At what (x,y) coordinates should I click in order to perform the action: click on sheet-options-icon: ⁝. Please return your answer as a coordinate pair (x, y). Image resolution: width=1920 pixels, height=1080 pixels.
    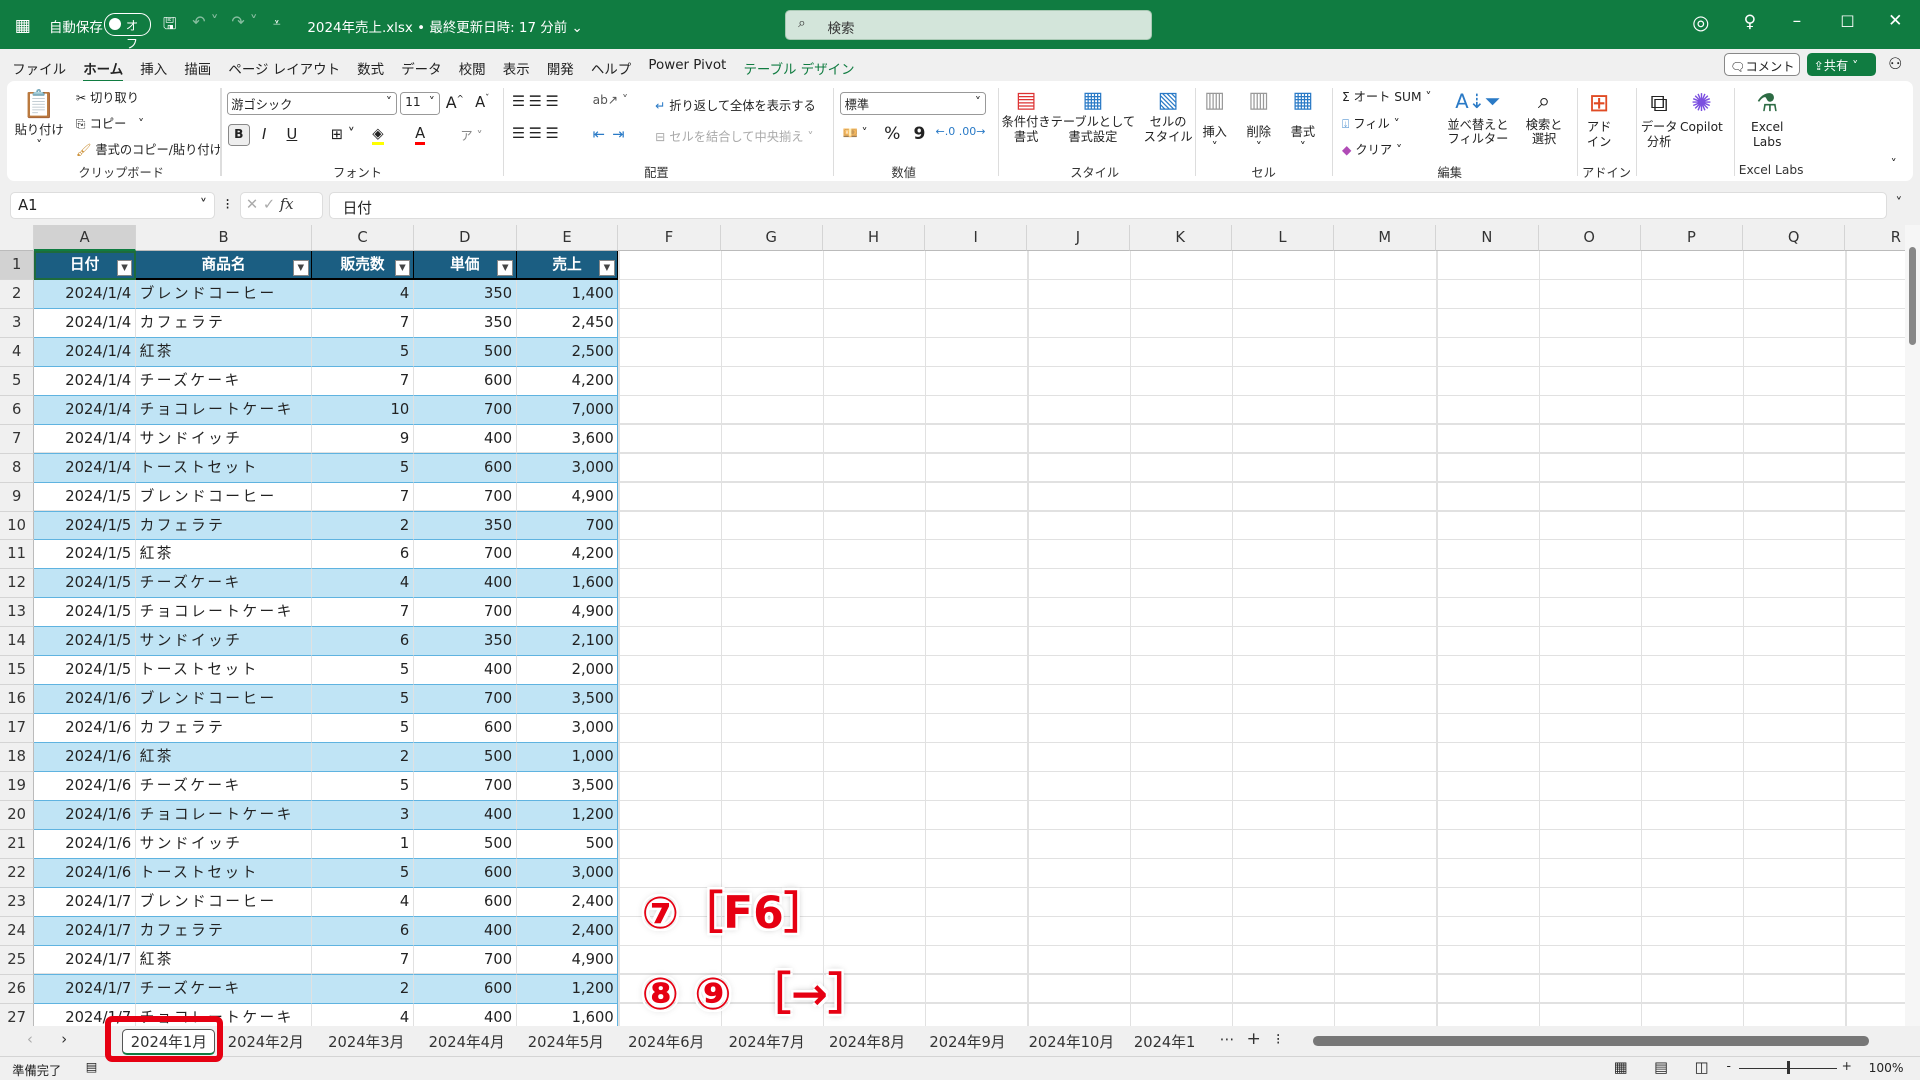
    Looking at the image, I should click on (1278, 1039).